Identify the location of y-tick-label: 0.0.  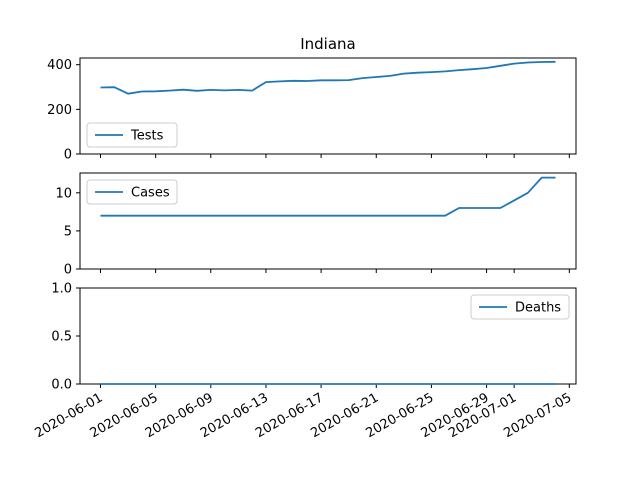
(61, 385).